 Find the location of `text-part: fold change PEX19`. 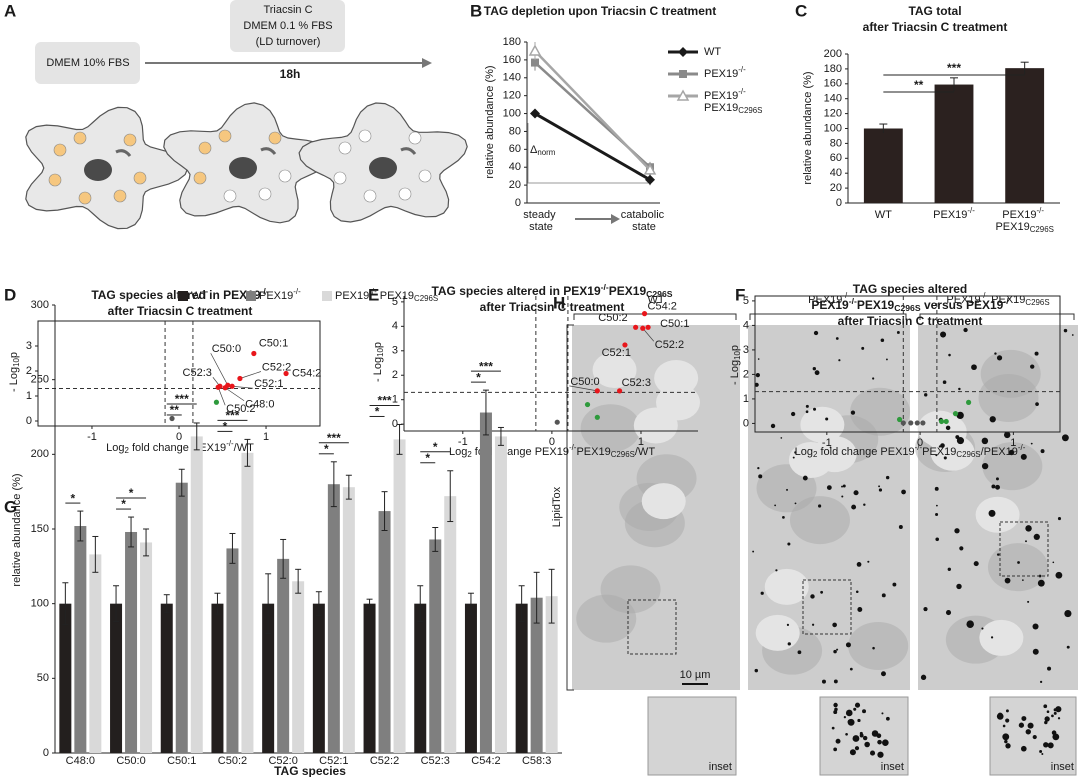

text-part: fold change PEX19 is located at coordinates (865, 452).